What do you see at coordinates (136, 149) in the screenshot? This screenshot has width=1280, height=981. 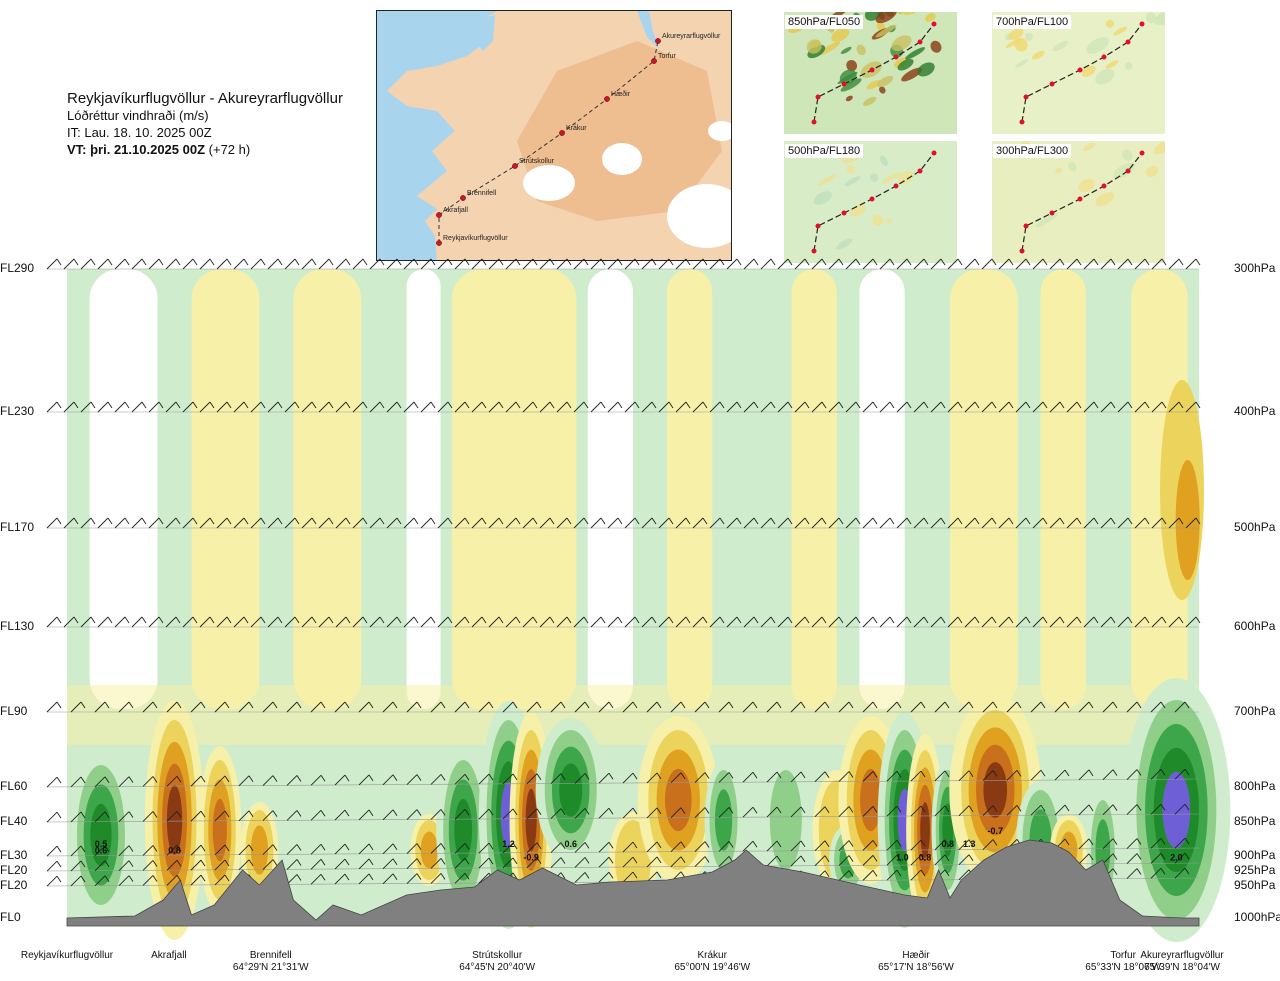 I see `valid-time-label: VT: þri. 21.10.2025 00Z` at bounding box center [136, 149].